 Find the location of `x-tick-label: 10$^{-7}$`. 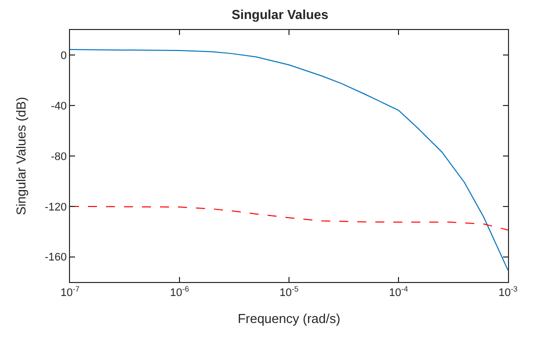

x-tick-label: 10$^{-7}$ is located at coordinates (70, 292).